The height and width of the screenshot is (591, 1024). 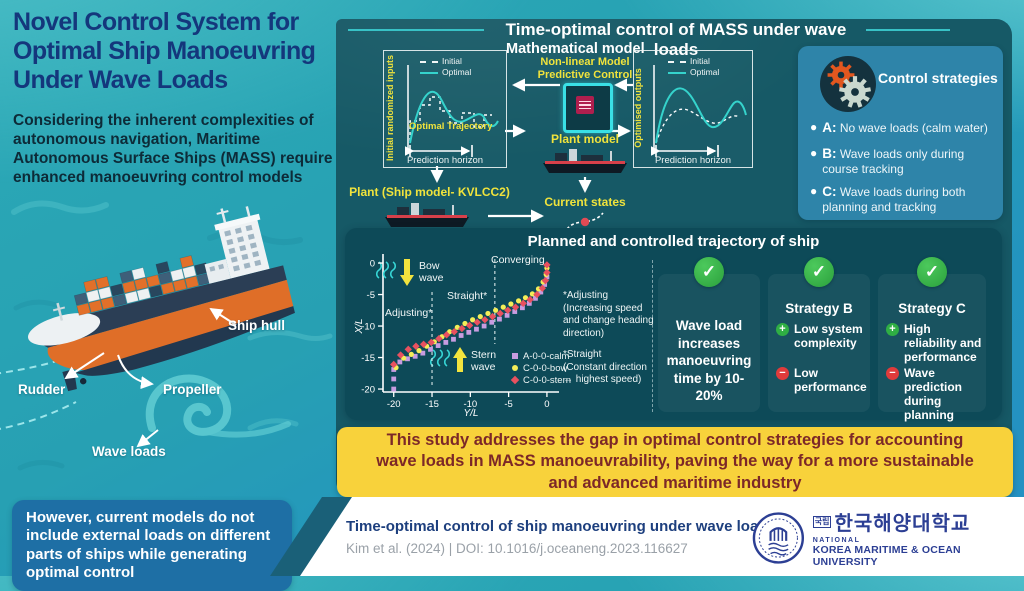 I want to click on adjusting-annotation: Adjusting*, so click(x=409, y=313).